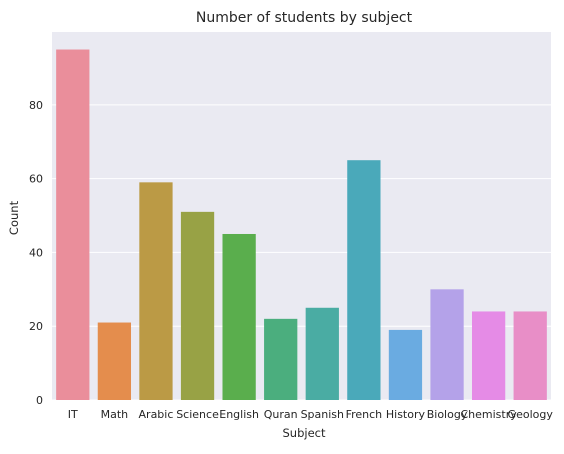 This screenshot has height=454, width=564. I want to click on bar-quran, so click(281, 359).